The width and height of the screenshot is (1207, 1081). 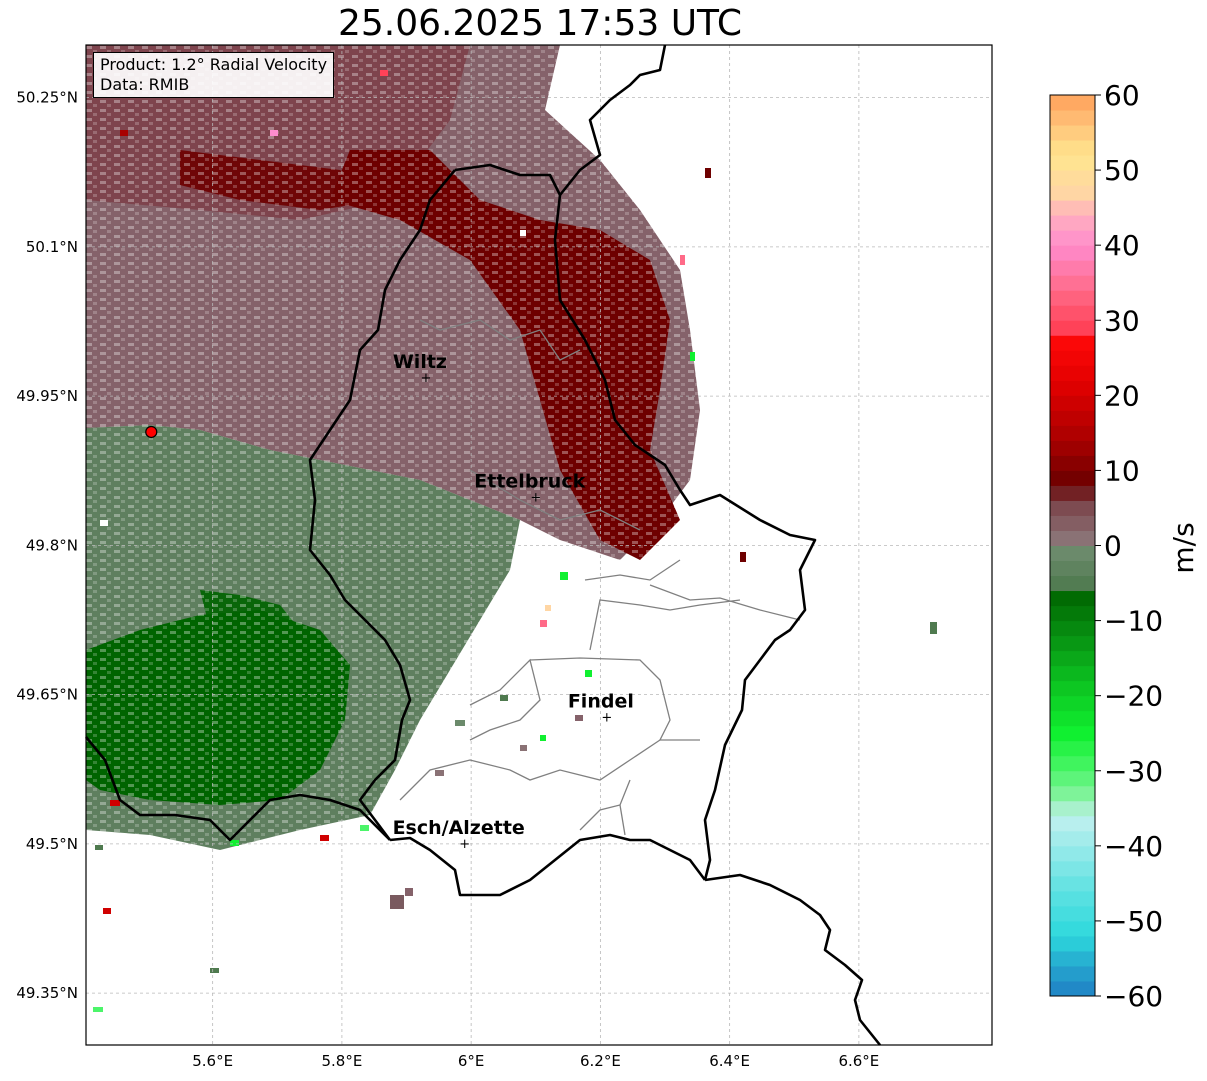 I want to click on latitude-tick-label: 49.95°N, so click(x=47, y=396).